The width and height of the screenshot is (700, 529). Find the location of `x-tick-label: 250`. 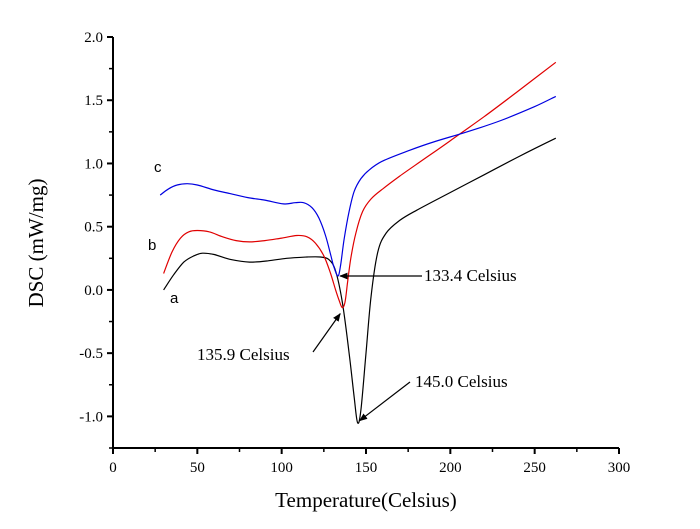

x-tick-label: 250 is located at coordinates (534, 468).